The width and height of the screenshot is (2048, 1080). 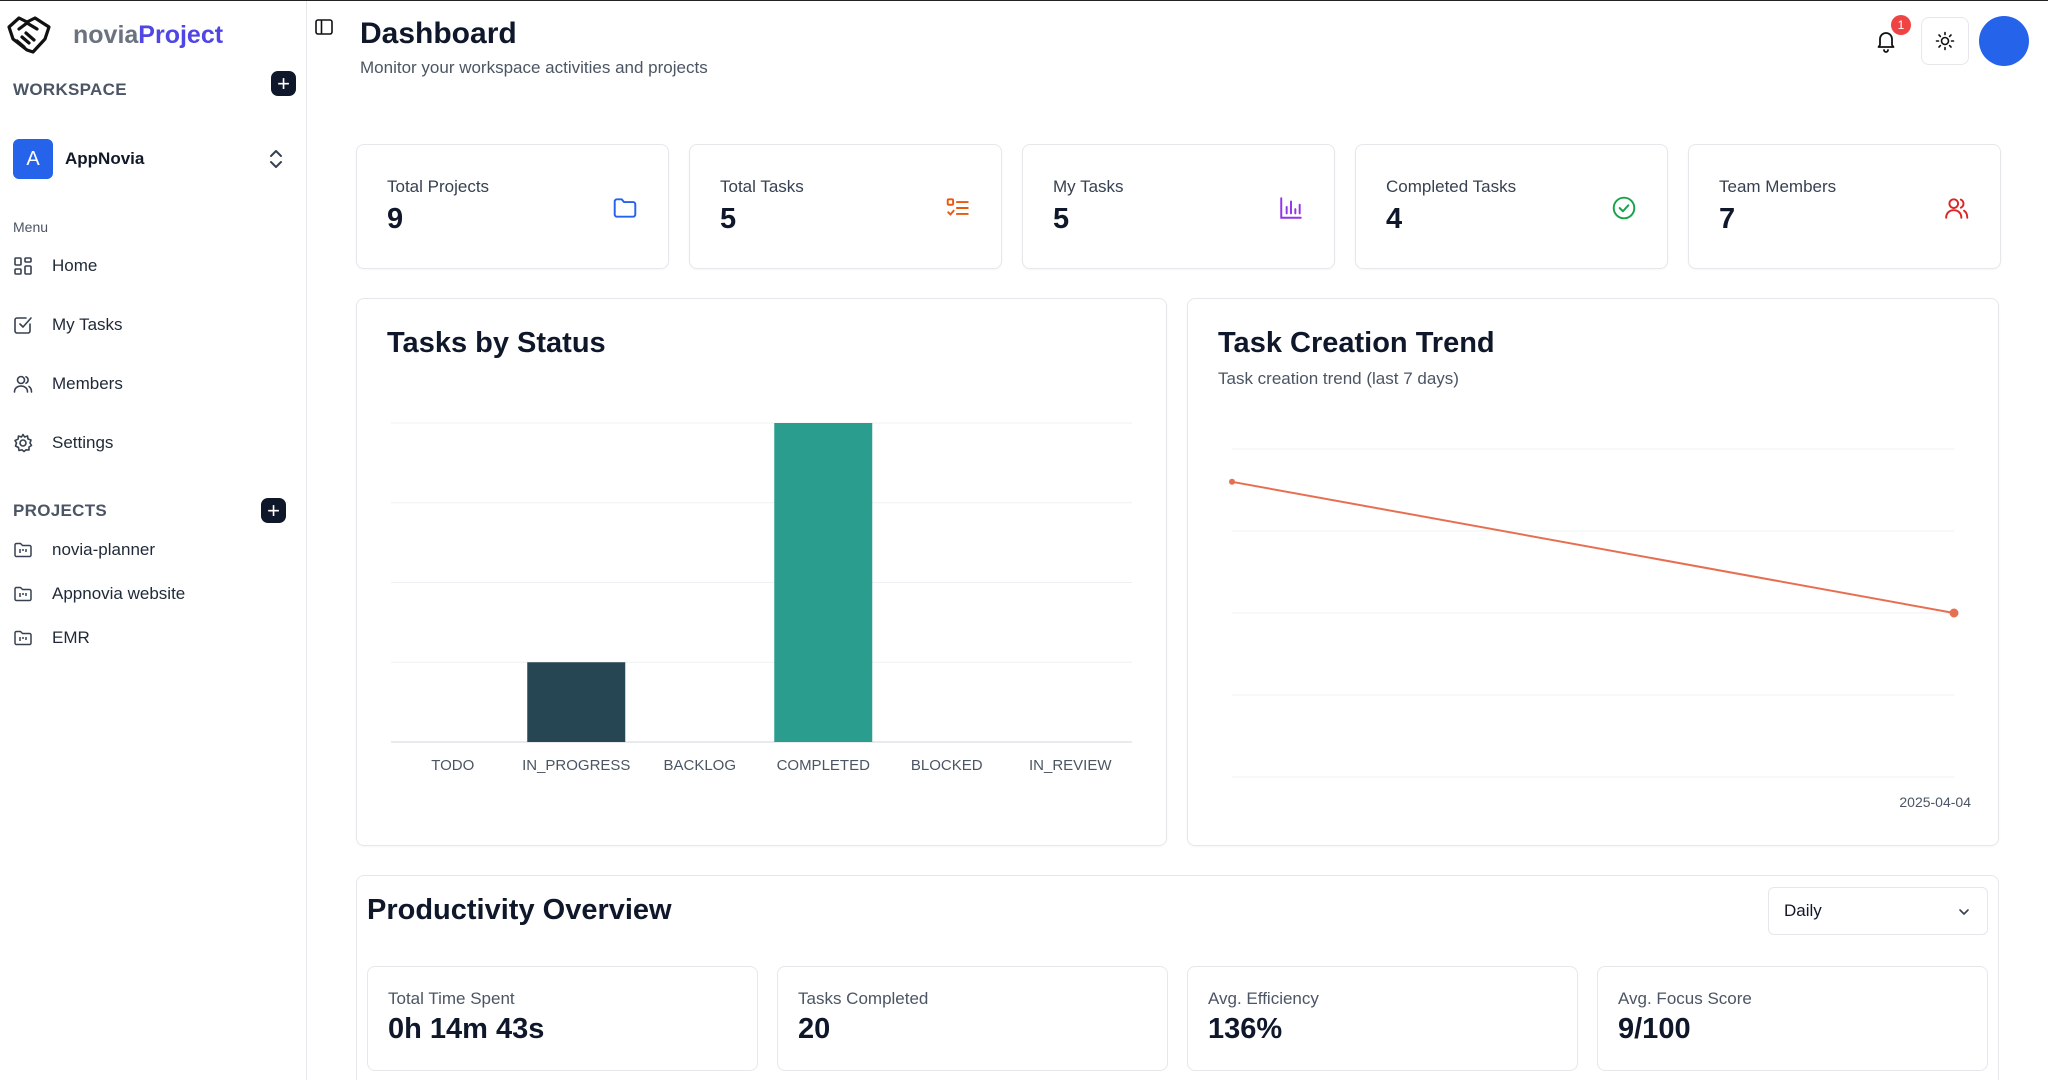 I want to click on project-item: EMR, so click(x=51, y=638).